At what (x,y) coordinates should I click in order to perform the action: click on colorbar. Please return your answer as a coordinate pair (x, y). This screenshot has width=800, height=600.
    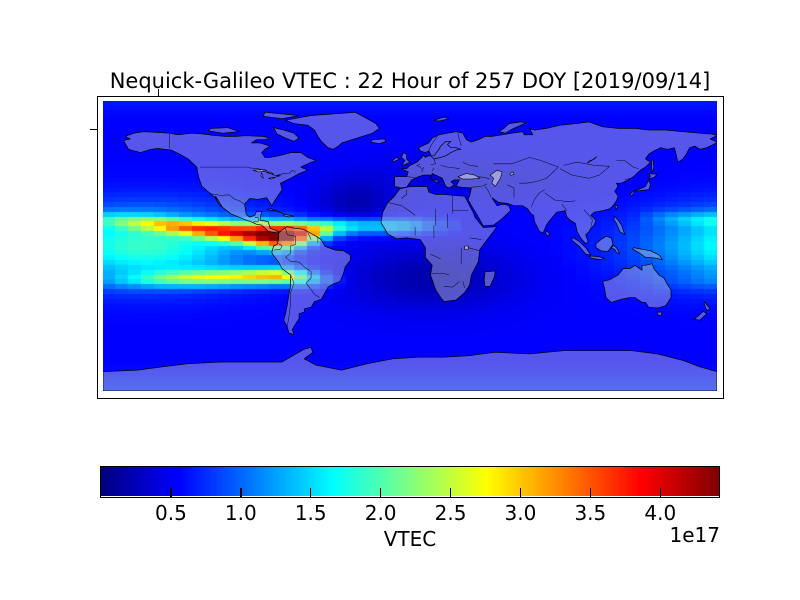
    Looking at the image, I should click on (410, 482).